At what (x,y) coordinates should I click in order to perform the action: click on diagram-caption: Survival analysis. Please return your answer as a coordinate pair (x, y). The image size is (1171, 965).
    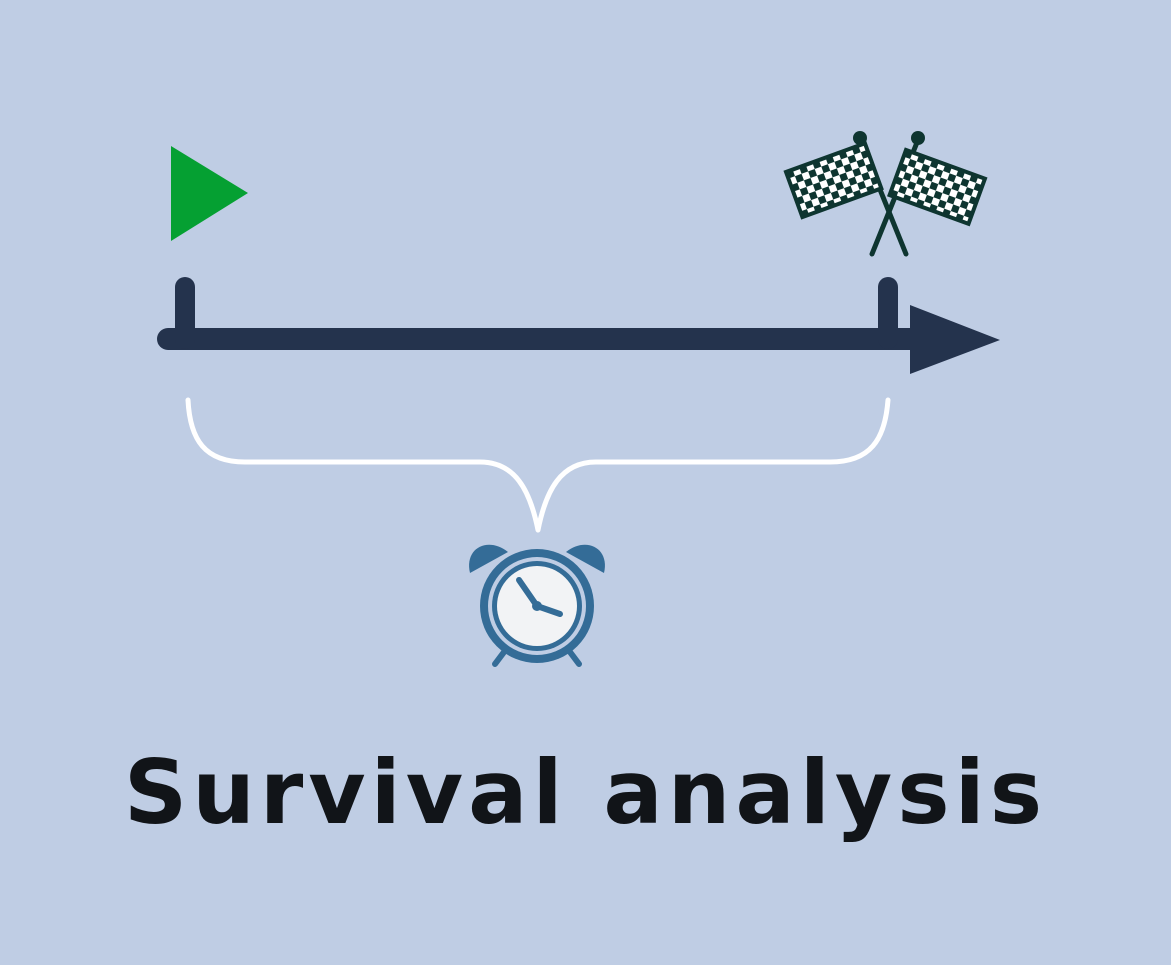
    Looking at the image, I should click on (585, 792).